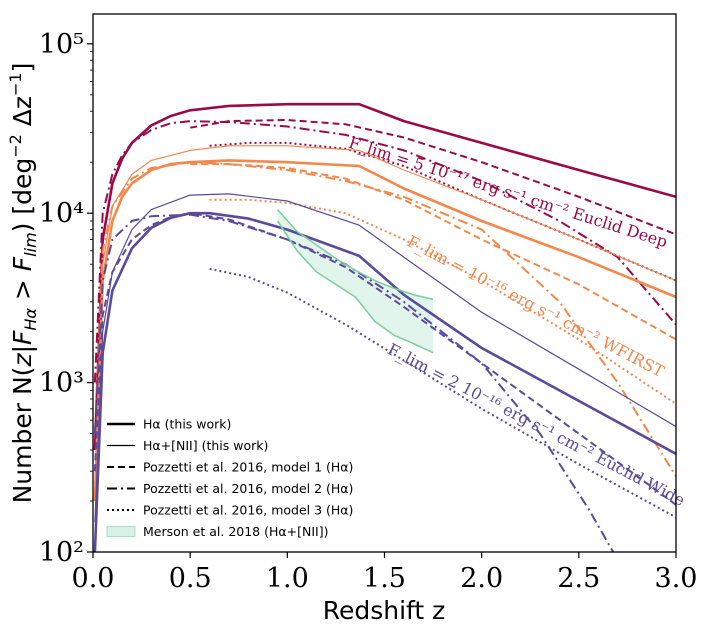  I want to click on legend-label: Pozzetti et al. 2016, model 3 (Hα), so click(248, 510).